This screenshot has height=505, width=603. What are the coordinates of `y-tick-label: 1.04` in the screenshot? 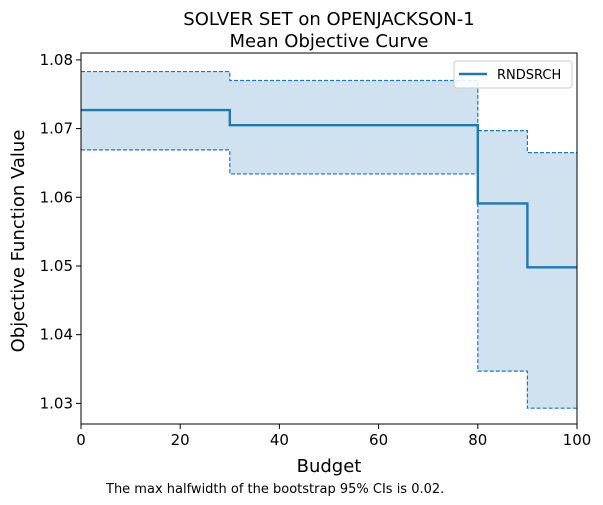 It's located at (56, 335).